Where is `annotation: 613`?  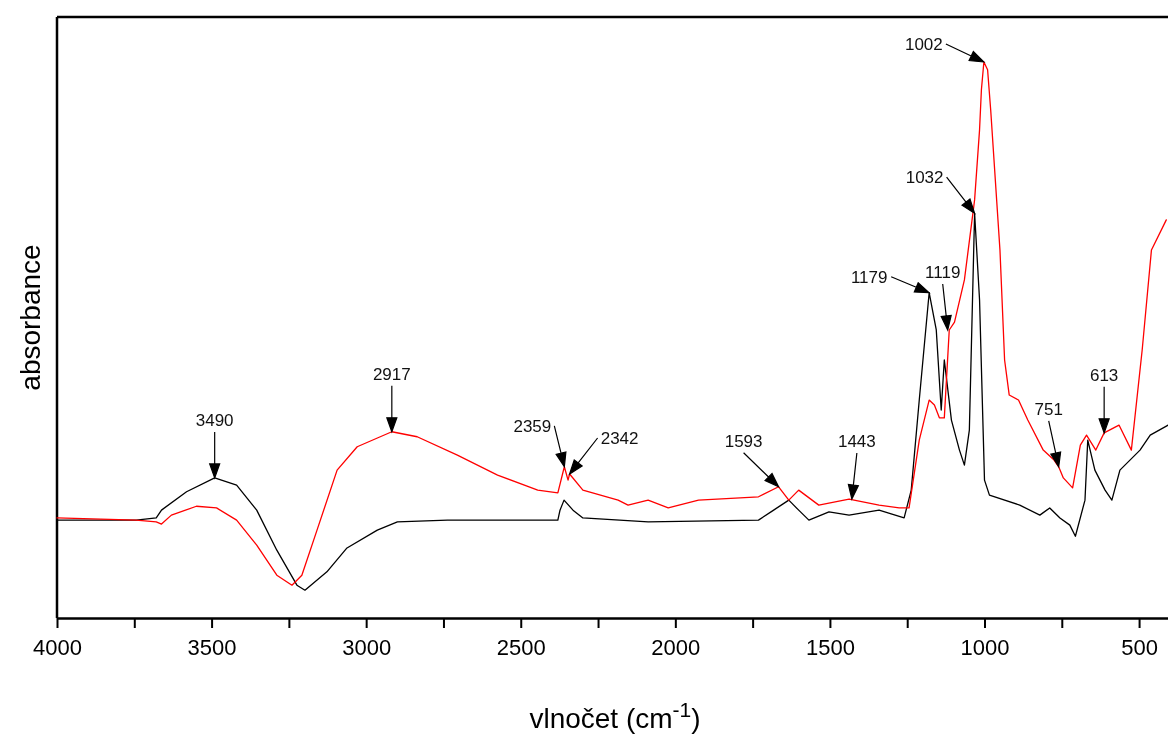 annotation: 613 is located at coordinates (1104, 375).